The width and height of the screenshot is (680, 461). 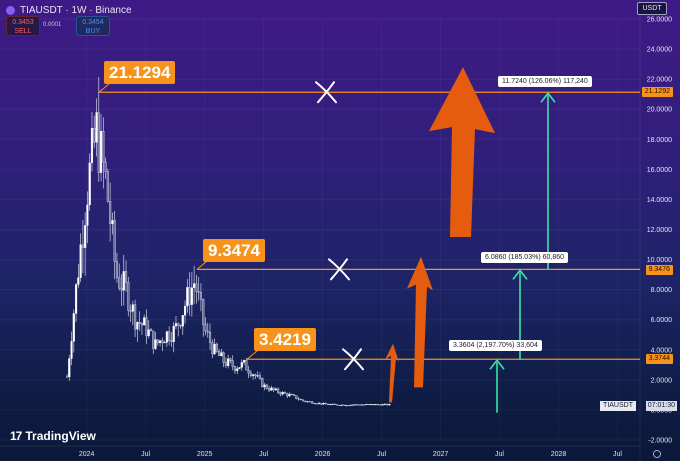 What do you see at coordinates (657, 454) in the screenshot?
I see `settings-icon` at bounding box center [657, 454].